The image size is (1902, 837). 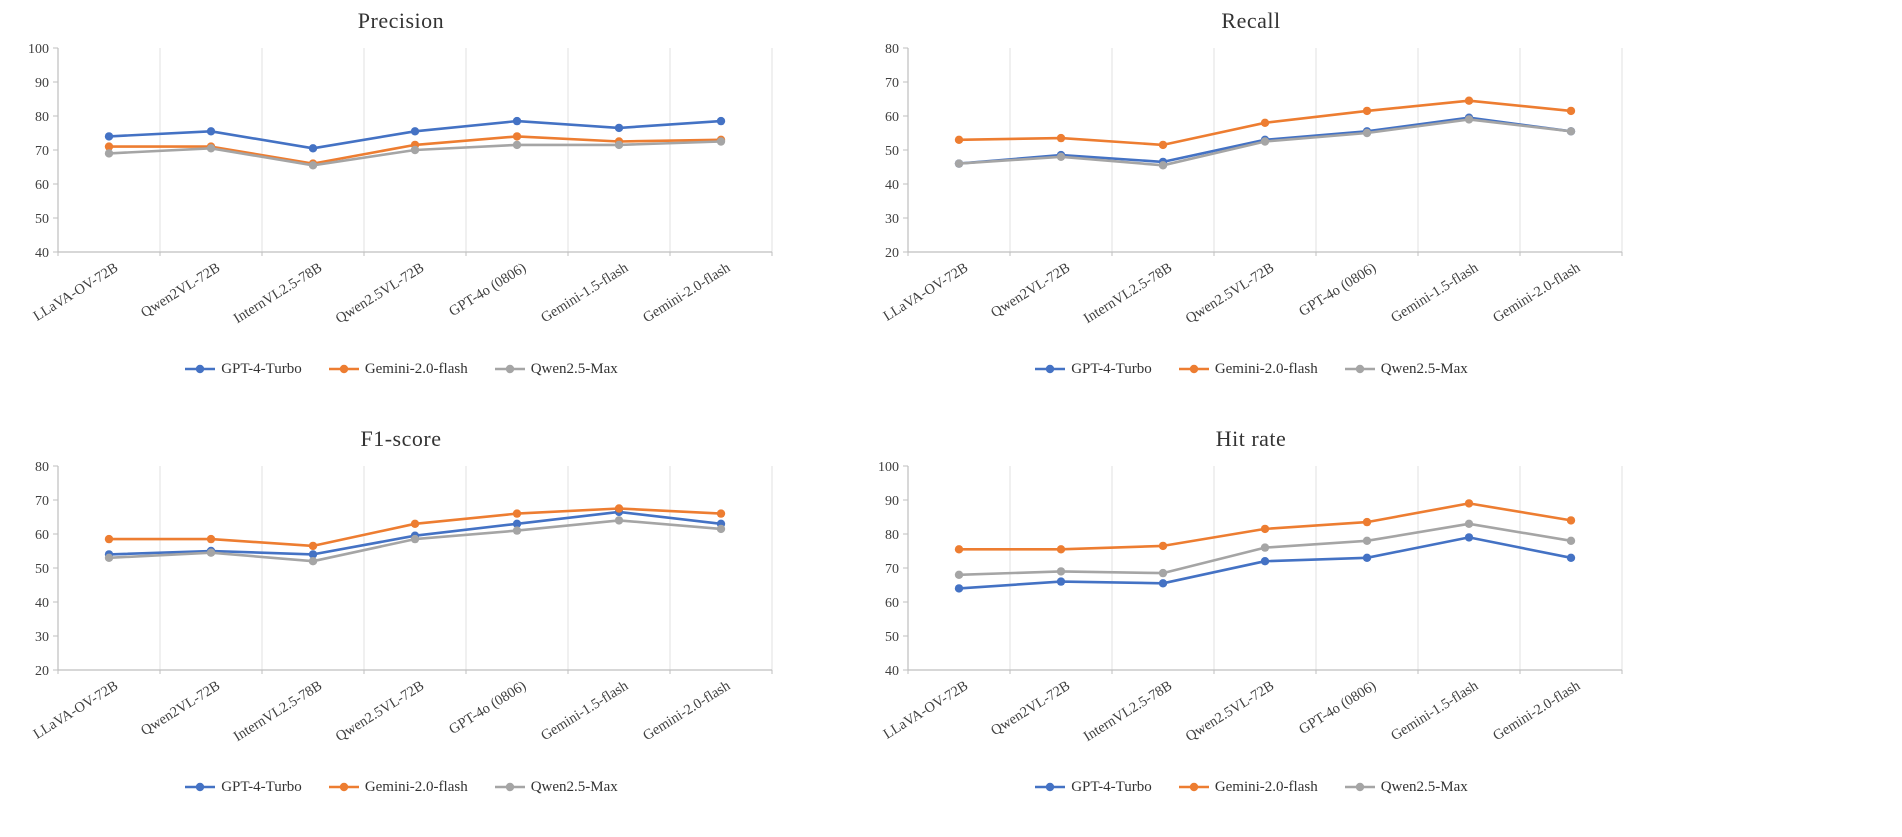 I want to click on legend-precision: GPT-4-Turbo Gemini-2.0-flash Qwen2.5-Max, so click(x=401, y=369).